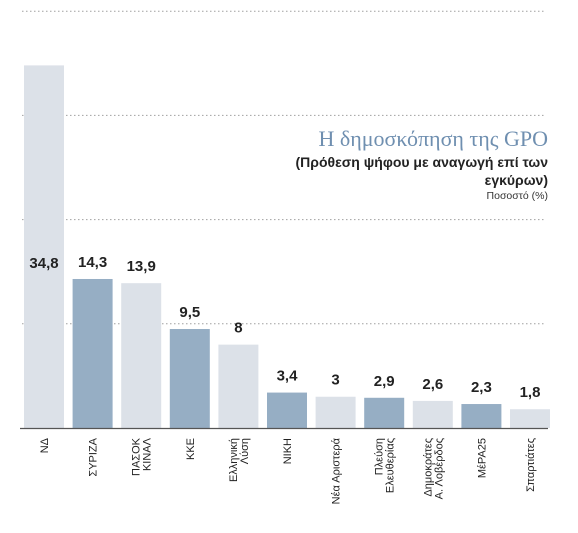 The image size is (578, 533). I want to click on category-label: Σπαρτιάτες, so click(531, 465).